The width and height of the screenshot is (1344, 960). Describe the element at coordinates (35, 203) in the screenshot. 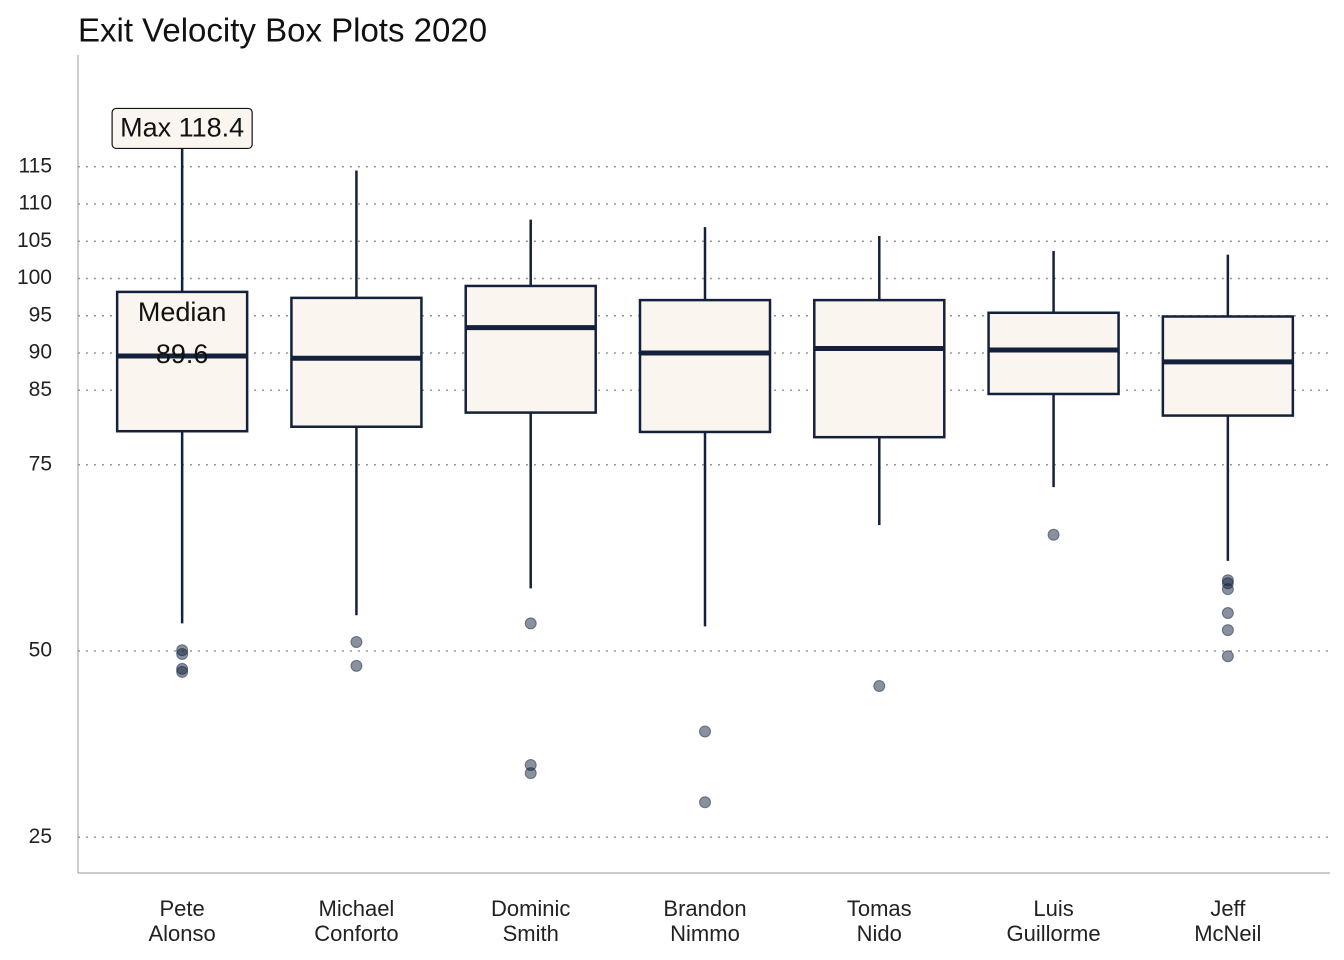

I see `y-tick-label: 110` at that location.